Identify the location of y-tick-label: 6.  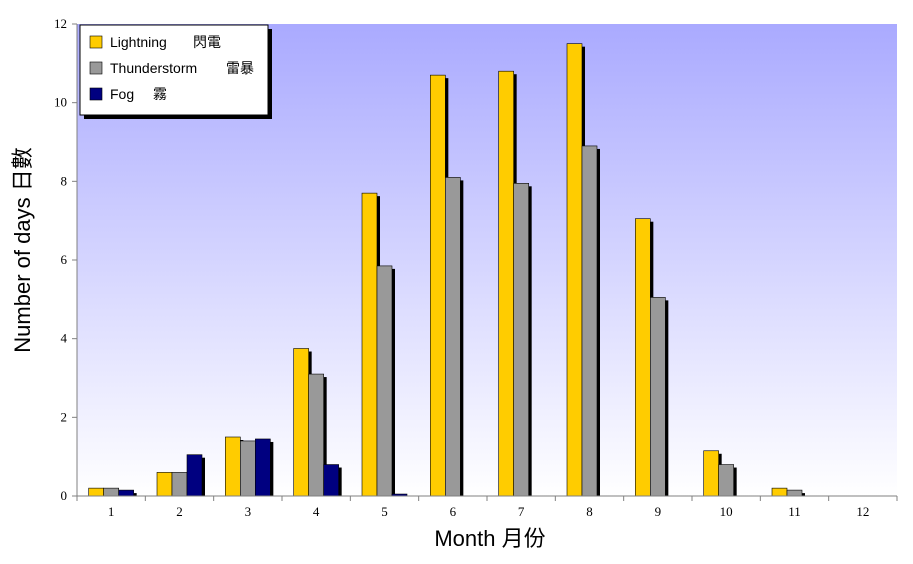
(64, 259).